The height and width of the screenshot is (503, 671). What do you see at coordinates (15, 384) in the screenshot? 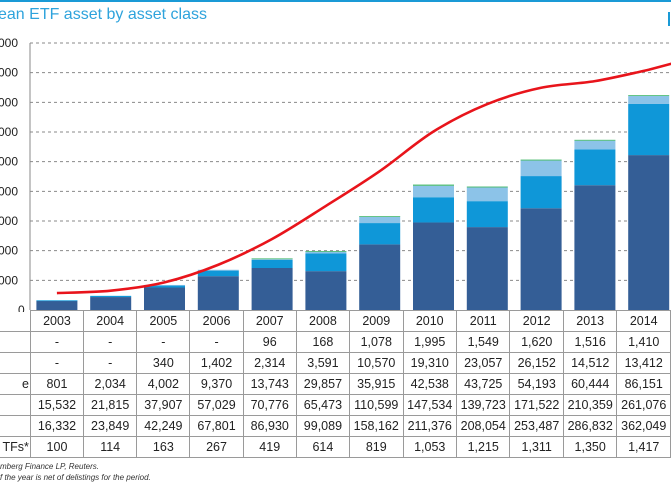
I see `row-label: e` at bounding box center [15, 384].